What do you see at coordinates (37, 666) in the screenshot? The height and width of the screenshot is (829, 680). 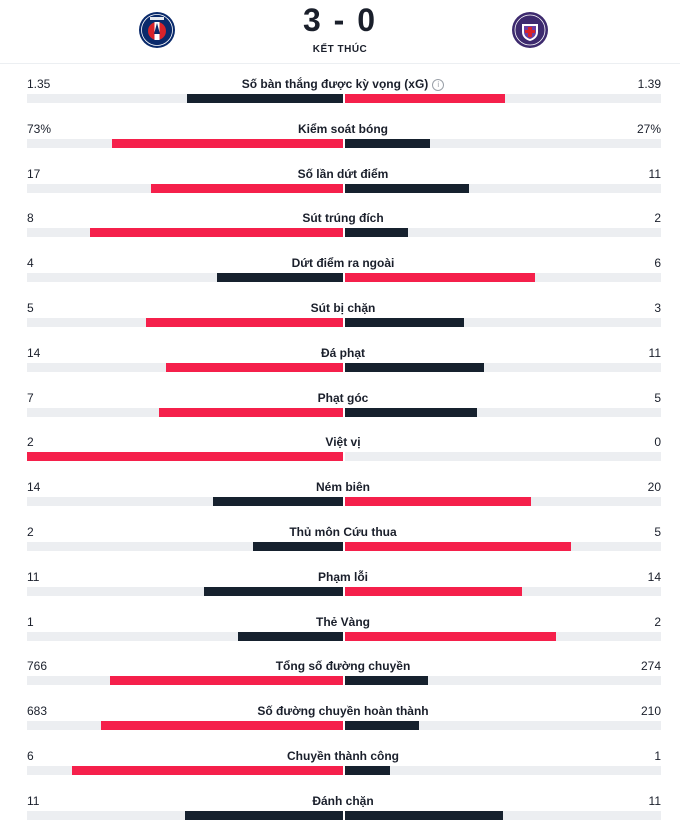 I see `home-stat-value: 766` at bounding box center [37, 666].